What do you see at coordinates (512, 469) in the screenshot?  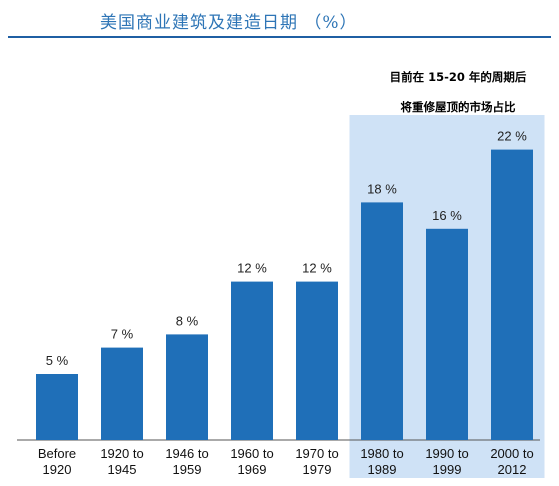 I see `category-label: 2012` at bounding box center [512, 469].